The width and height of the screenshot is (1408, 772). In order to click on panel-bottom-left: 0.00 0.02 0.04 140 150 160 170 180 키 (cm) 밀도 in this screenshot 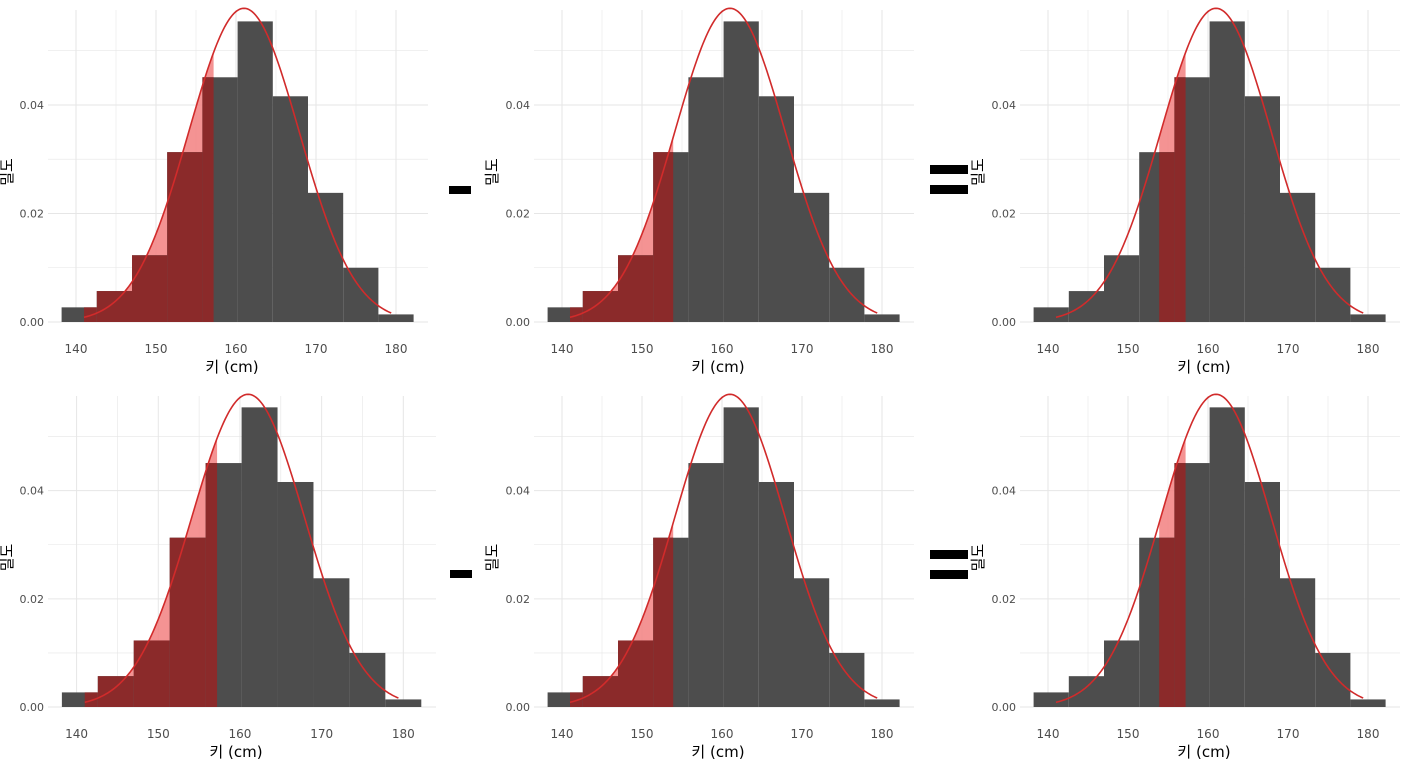, I will do `click(218, 577)`.